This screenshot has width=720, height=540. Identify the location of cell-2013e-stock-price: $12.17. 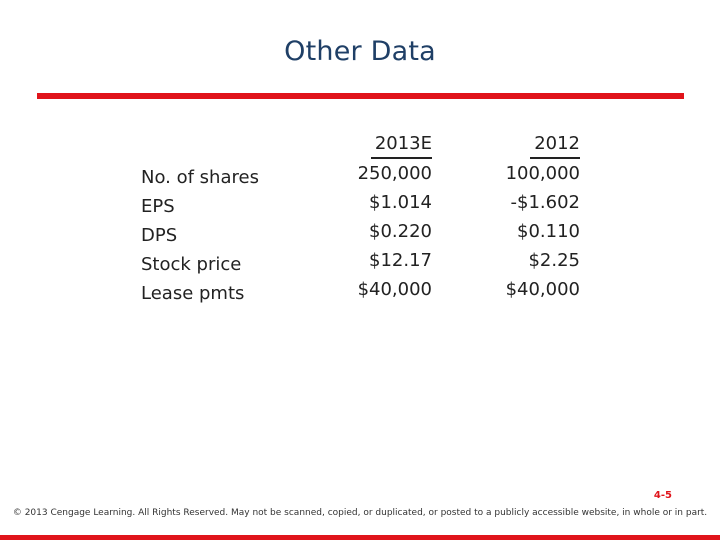
(400, 260).